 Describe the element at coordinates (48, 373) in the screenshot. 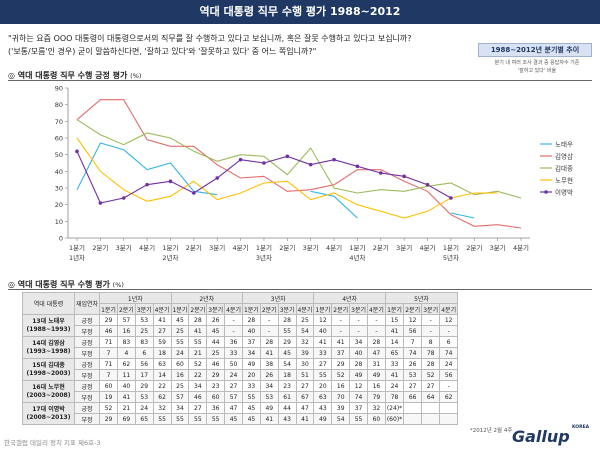

I see `president-term: (1998~2003)` at that location.